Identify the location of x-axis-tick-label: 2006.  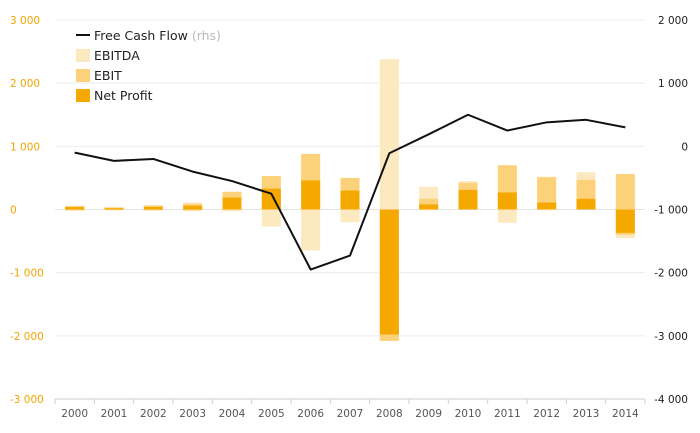
(310, 414).